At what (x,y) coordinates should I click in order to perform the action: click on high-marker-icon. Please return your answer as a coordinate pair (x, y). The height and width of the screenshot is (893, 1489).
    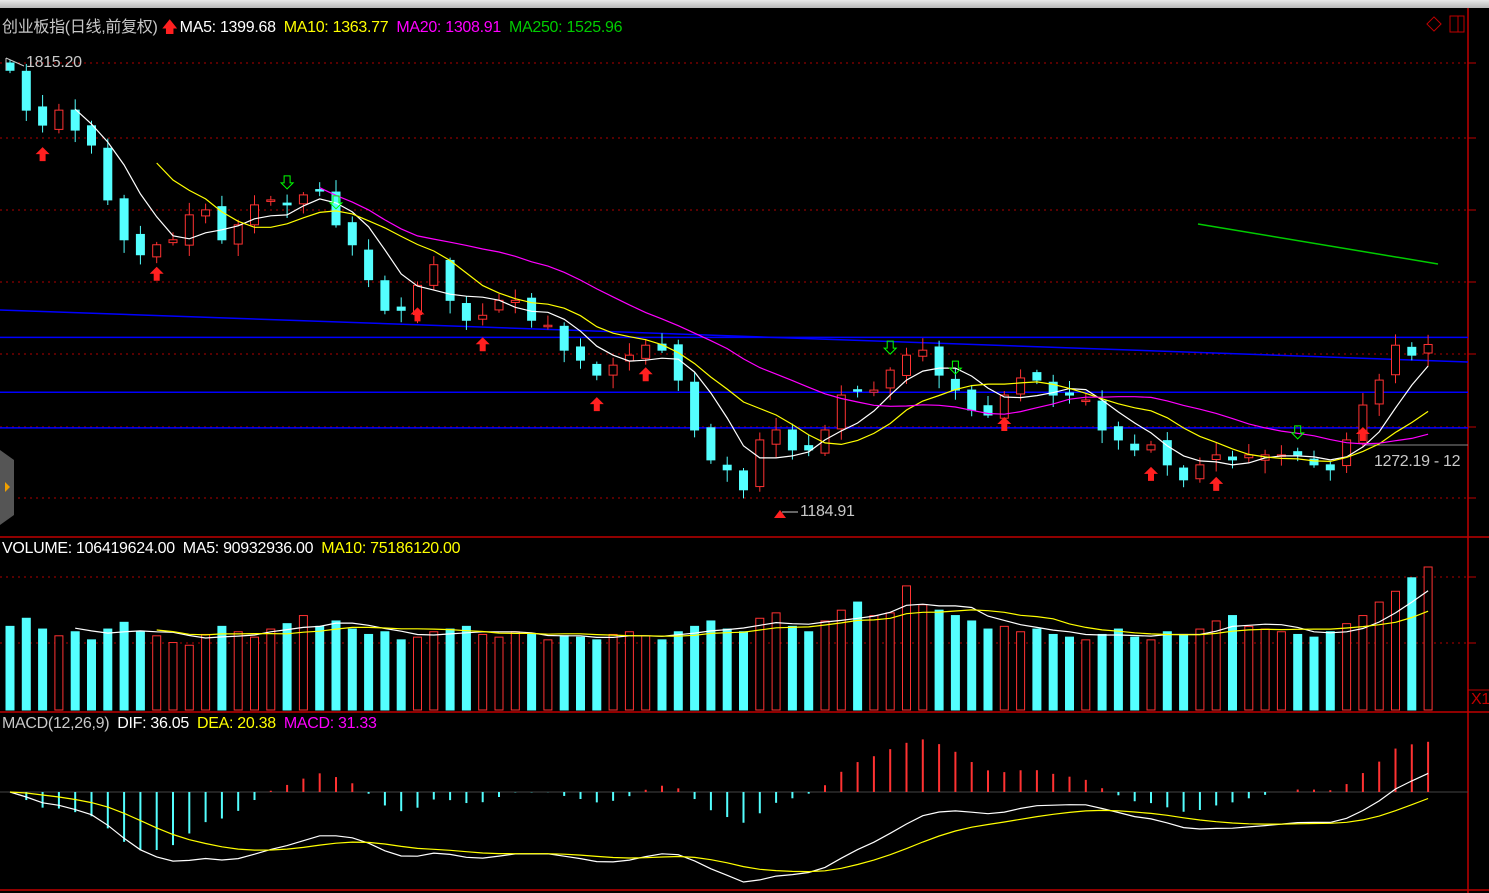
    Looking at the image, I should click on (15, 63).